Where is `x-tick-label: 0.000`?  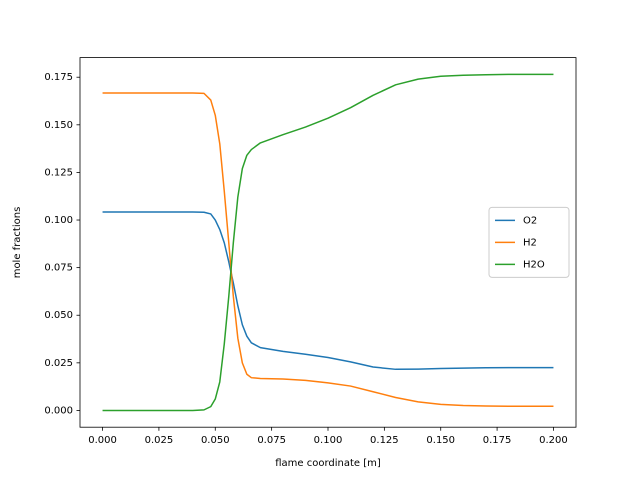 x-tick-label: 0.000 is located at coordinates (102, 440).